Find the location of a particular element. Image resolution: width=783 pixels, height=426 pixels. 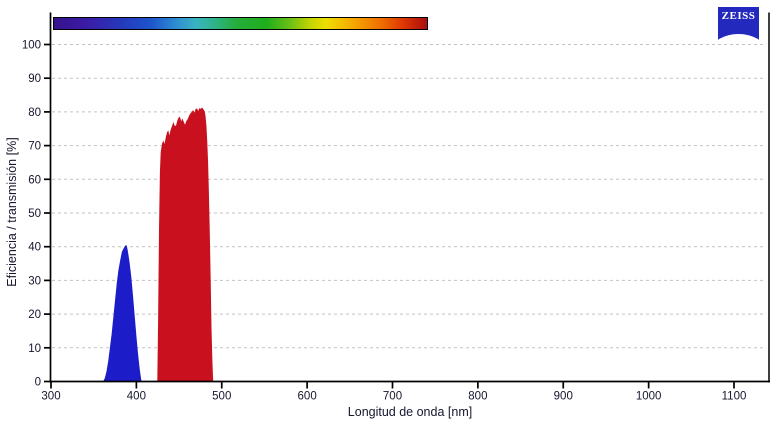

y-tick-label: 40 is located at coordinates (34, 248).